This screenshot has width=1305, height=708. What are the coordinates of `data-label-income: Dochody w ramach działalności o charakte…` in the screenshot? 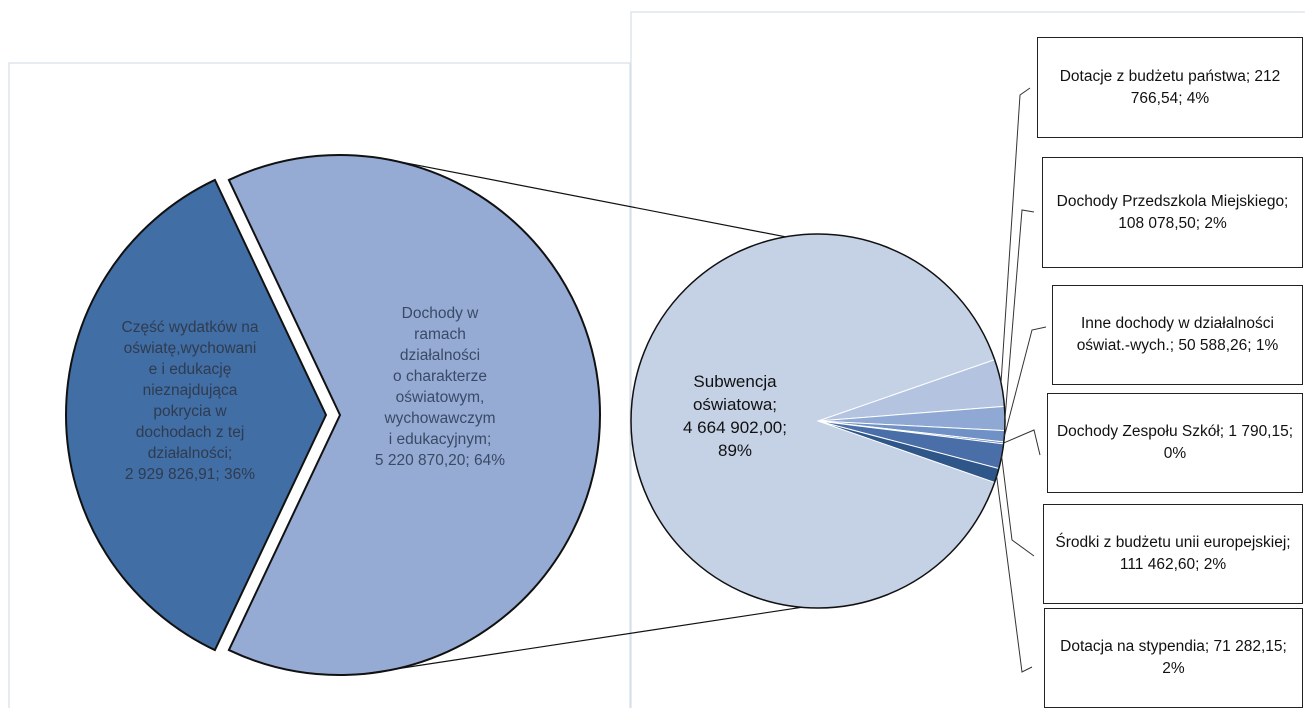 It's located at (440, 387).